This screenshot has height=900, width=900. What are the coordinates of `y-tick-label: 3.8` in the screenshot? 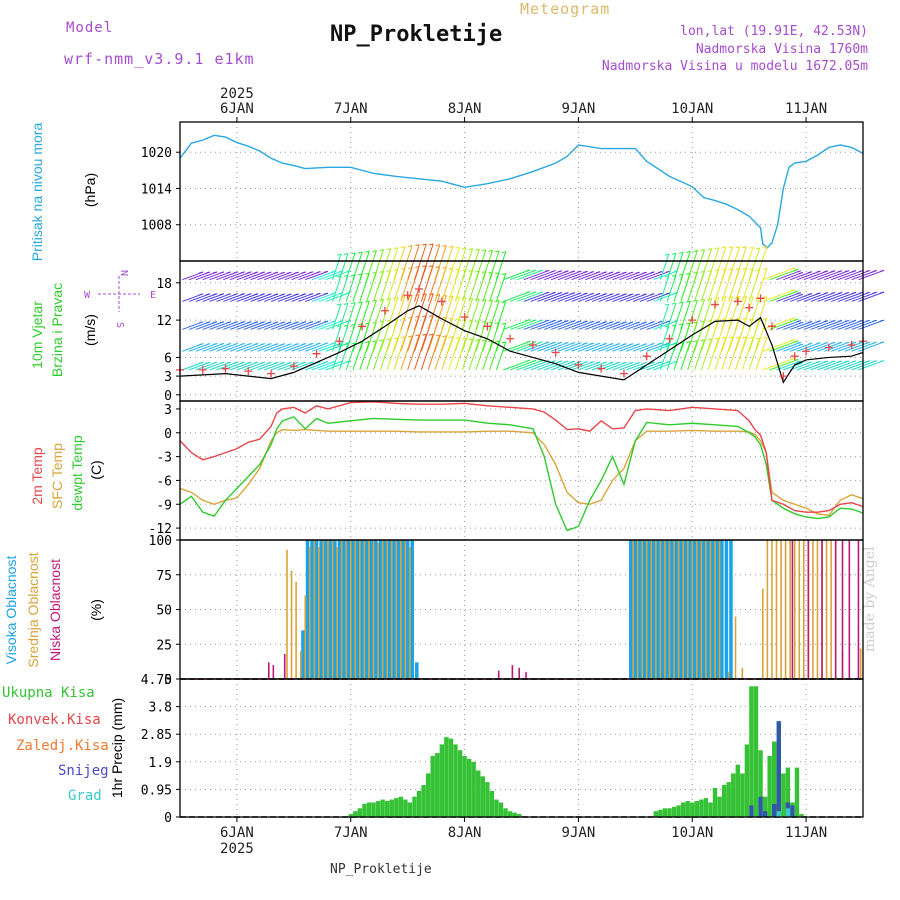 It's located at (160, 708).